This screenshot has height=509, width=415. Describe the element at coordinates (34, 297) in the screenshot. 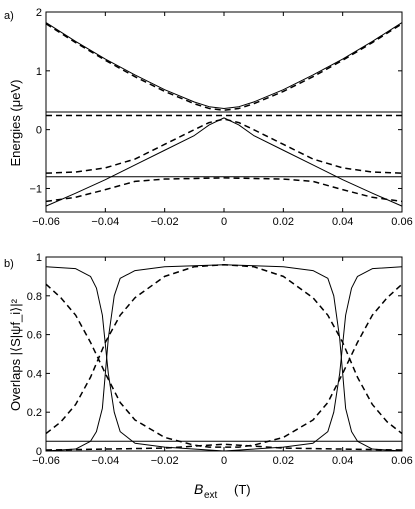

I see `y-tick-label: 0.8` at that location.